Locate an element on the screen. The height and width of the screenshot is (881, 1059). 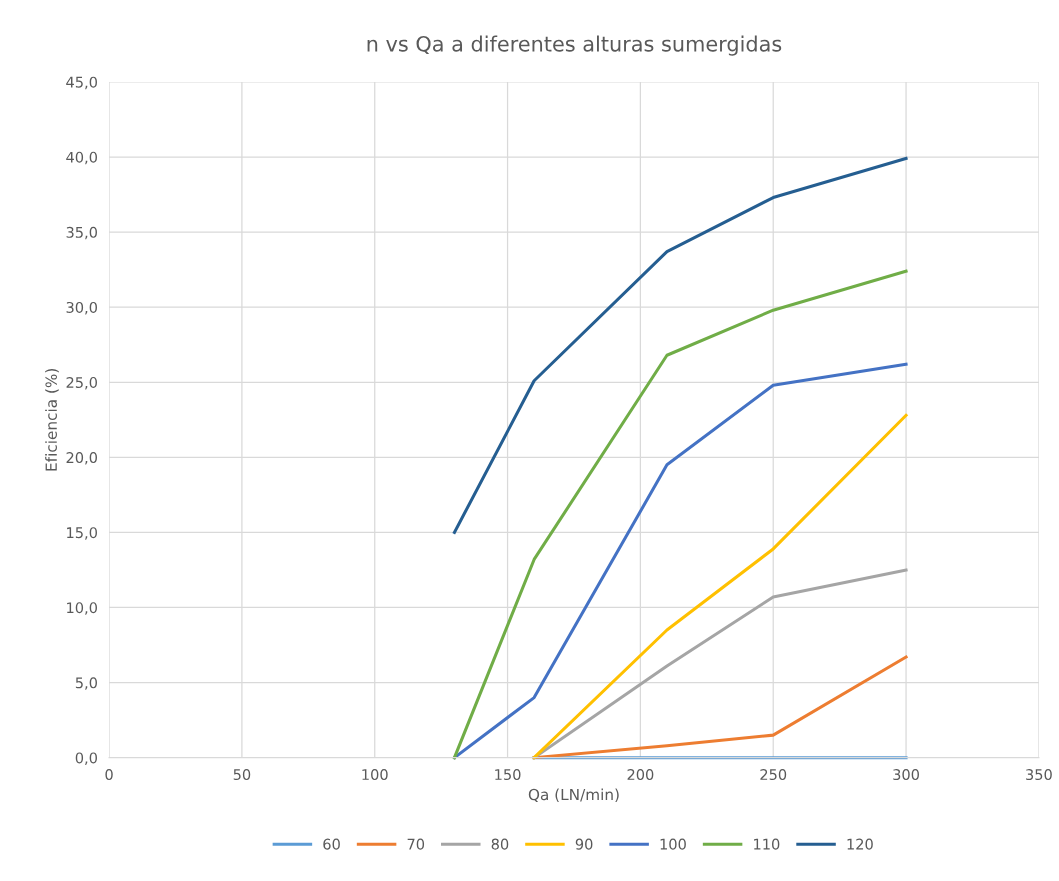
legend-label: 110 is located at coordinates (767, 844).